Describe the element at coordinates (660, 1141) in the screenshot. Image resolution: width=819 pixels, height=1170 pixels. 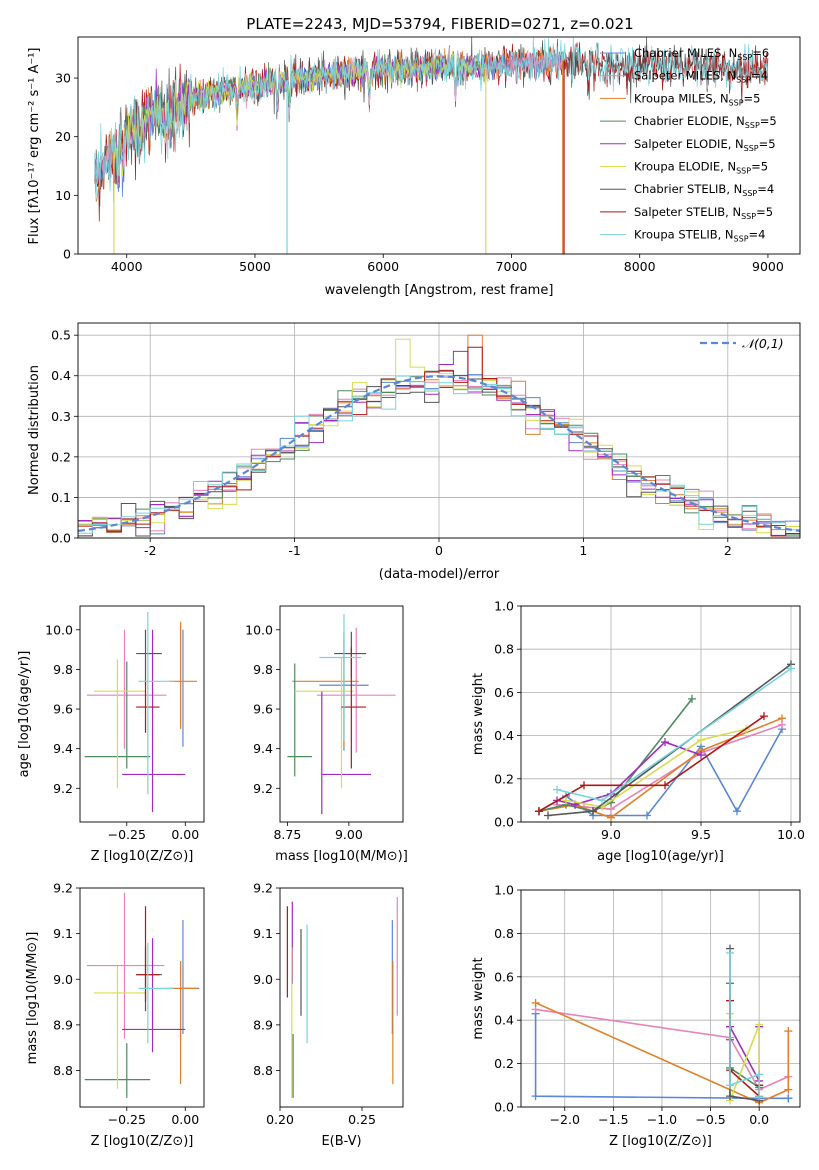
I see `weight_vs_Z-x-label: Z [log10(Z/Z⊙)]` at that location.